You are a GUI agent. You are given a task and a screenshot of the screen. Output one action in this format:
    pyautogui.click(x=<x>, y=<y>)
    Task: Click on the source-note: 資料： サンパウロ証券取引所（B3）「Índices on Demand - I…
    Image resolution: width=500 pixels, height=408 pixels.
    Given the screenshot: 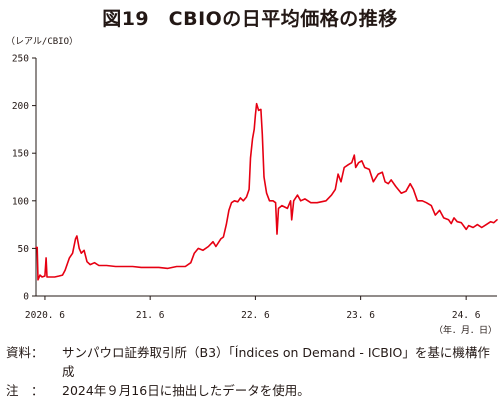 What is the action you would take?
    pyautogui.click(x=251, y=362)
    